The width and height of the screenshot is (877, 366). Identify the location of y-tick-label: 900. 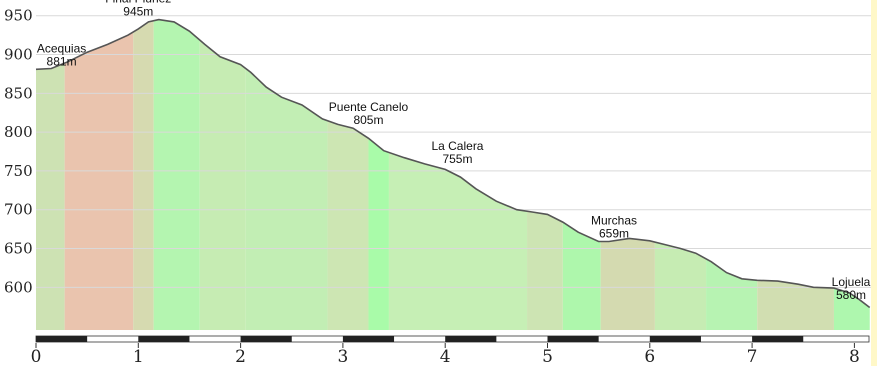
(18, 55).